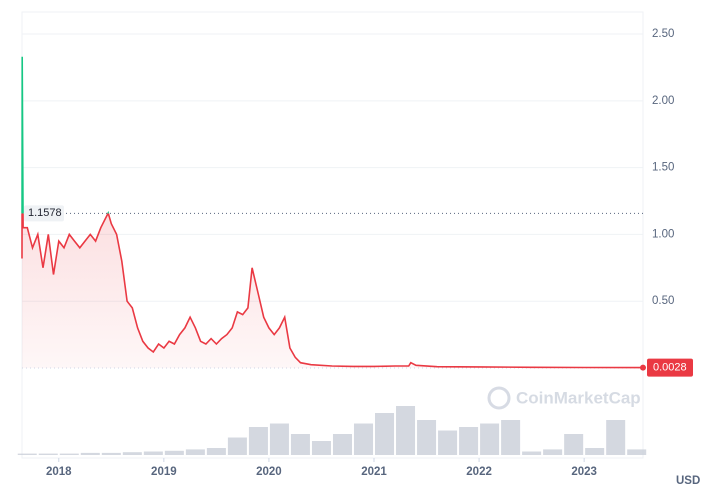 This screenshot has height=500, width=715. I want to click on watermark: CoinMarketCap, so click(564, 398).